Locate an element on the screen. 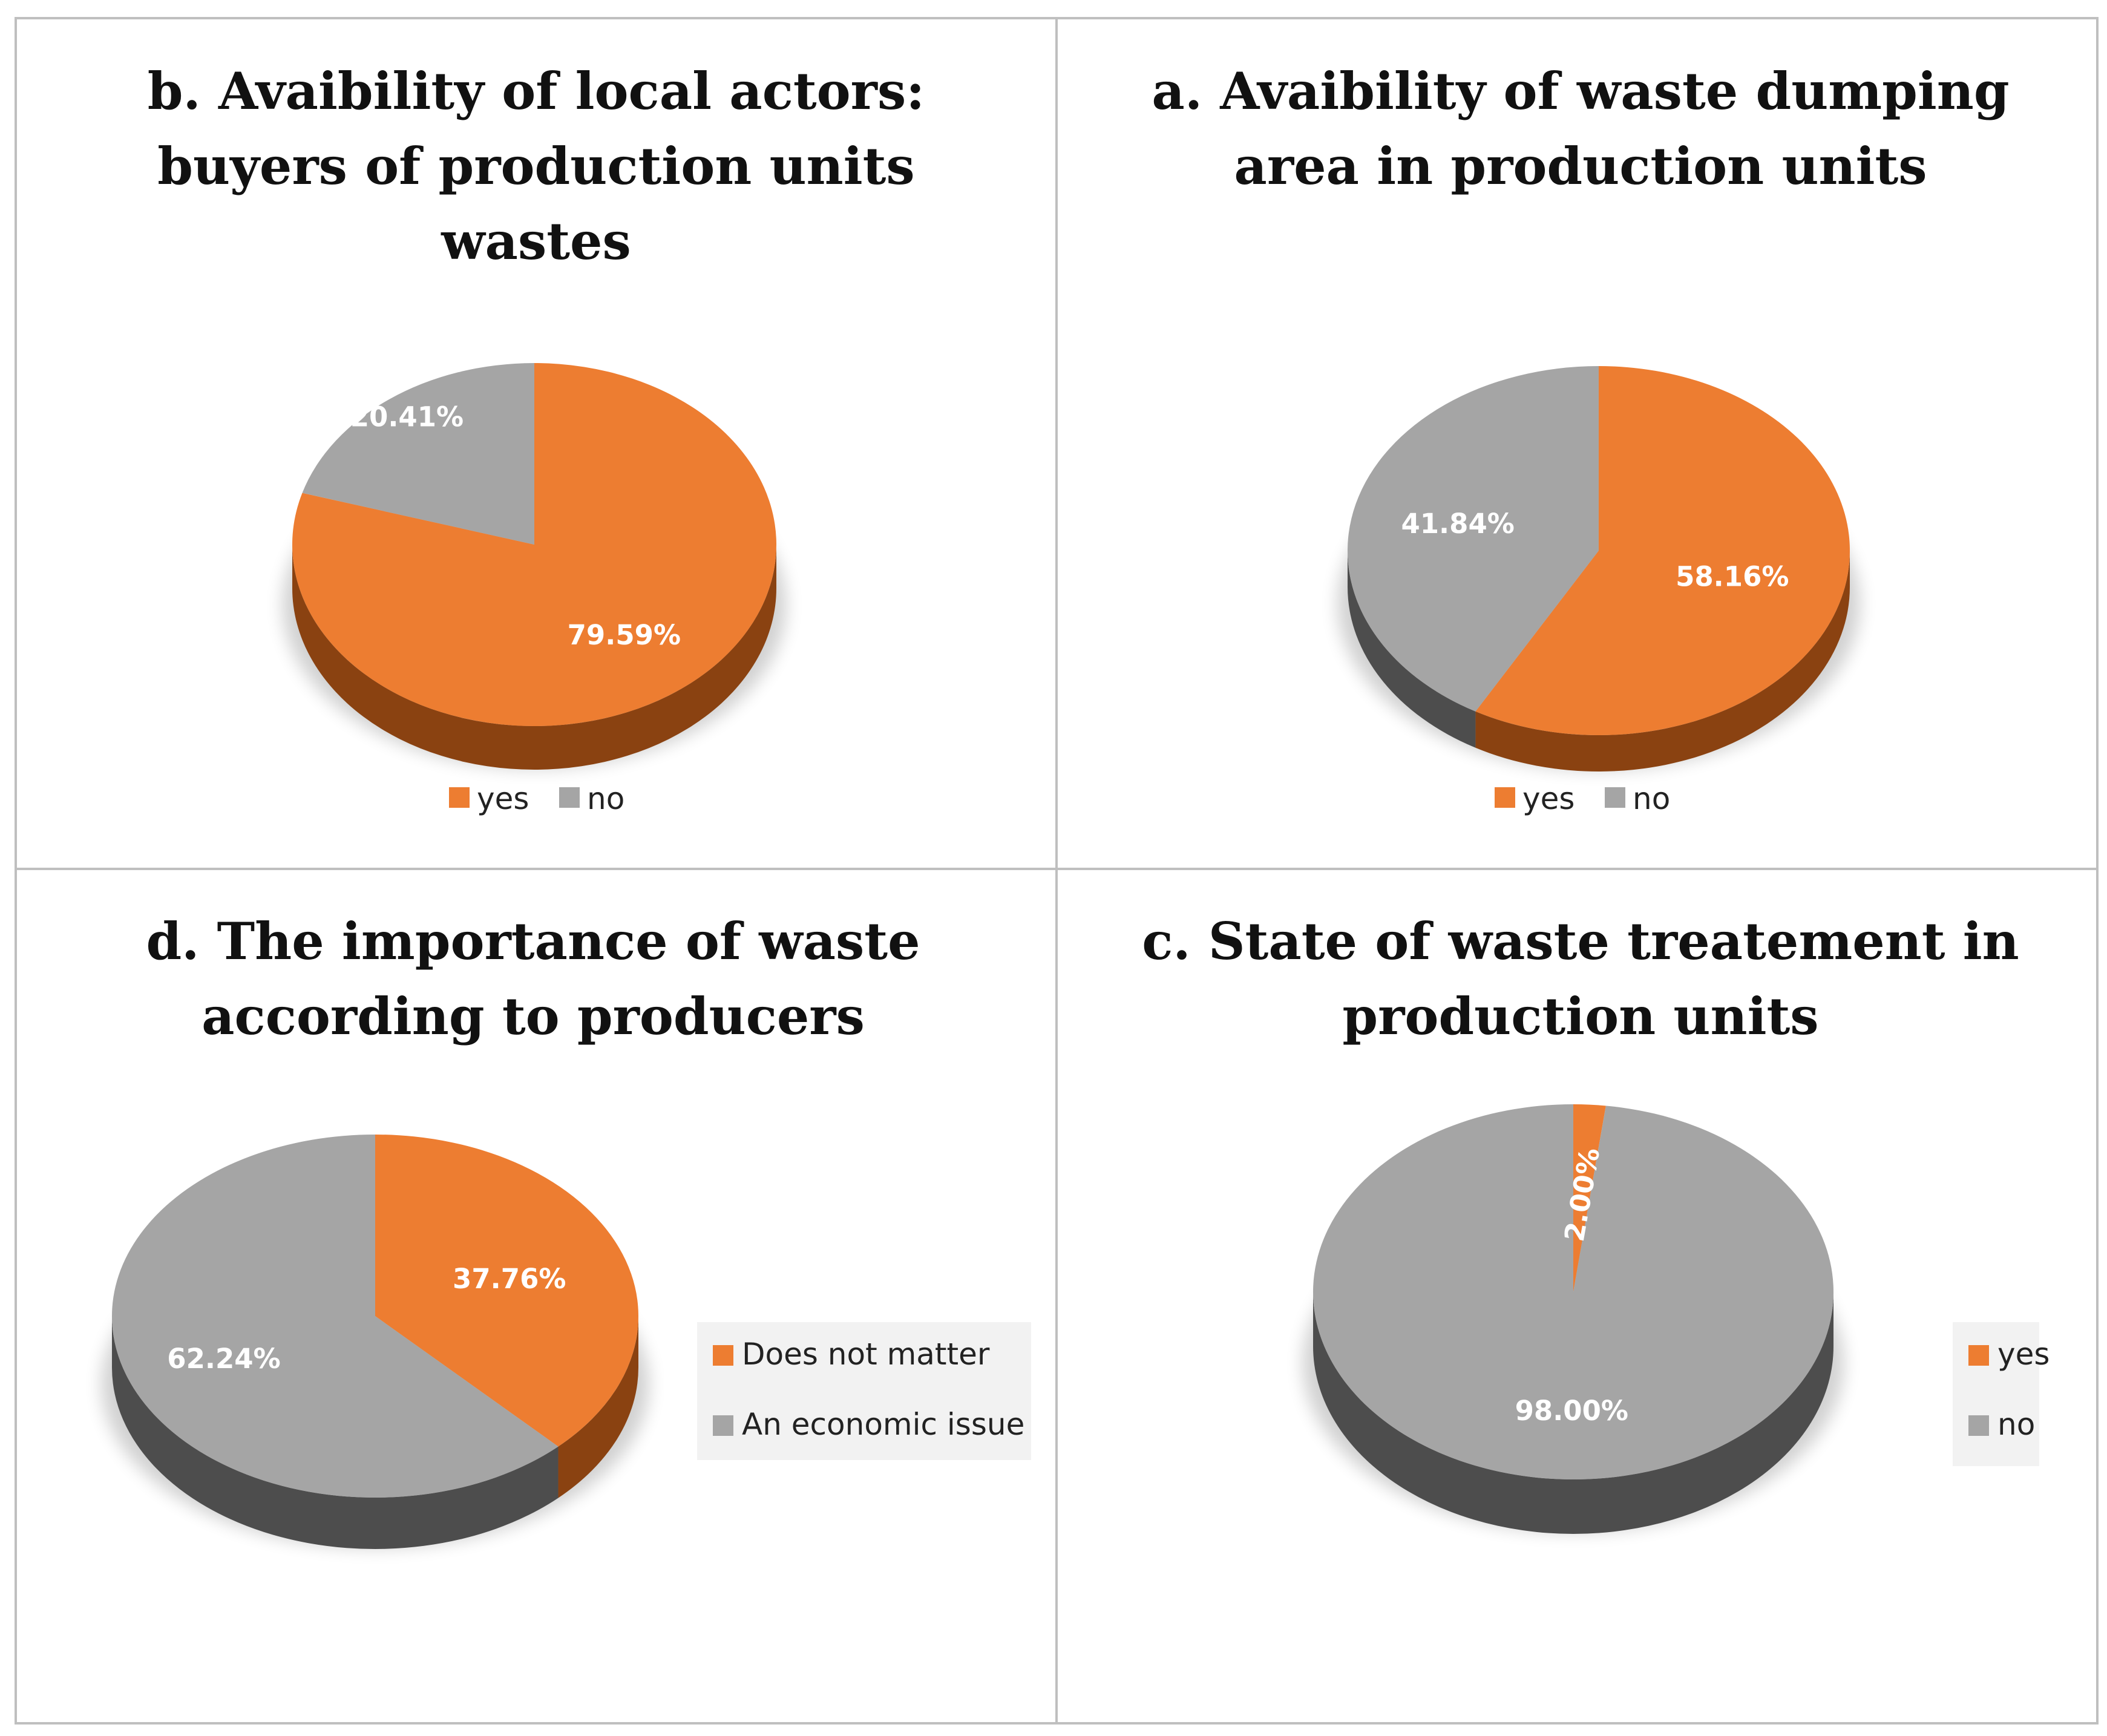  legend-swatch-an-economic-issue is located at coordinates (723, 1426).